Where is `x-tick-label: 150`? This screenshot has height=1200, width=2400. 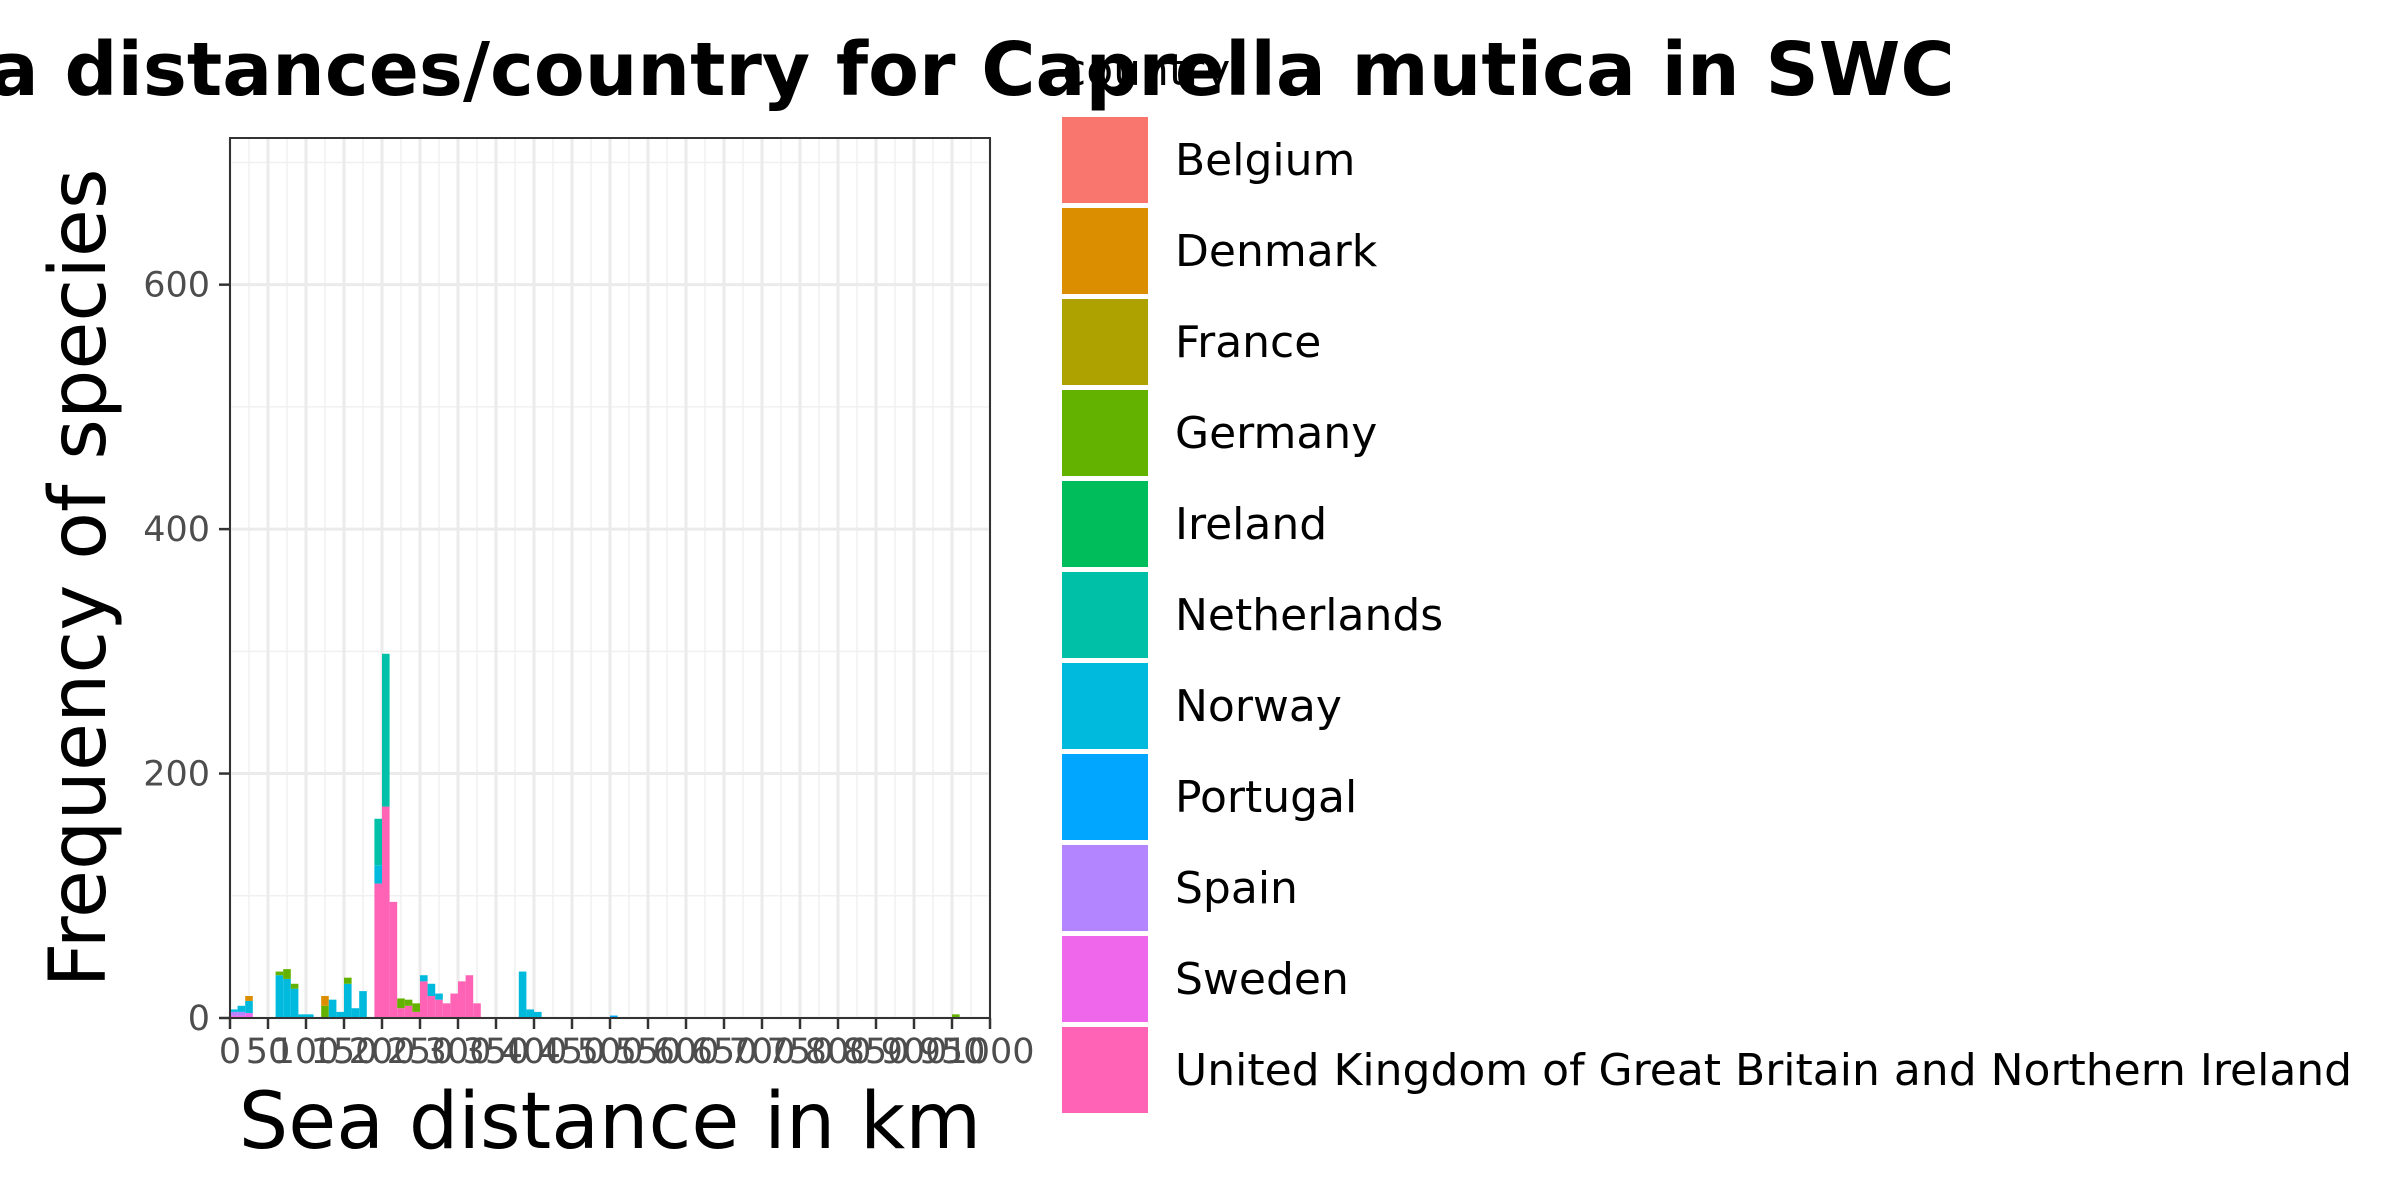 x-tick-label: 150 is located at coordinates (344, 1052).